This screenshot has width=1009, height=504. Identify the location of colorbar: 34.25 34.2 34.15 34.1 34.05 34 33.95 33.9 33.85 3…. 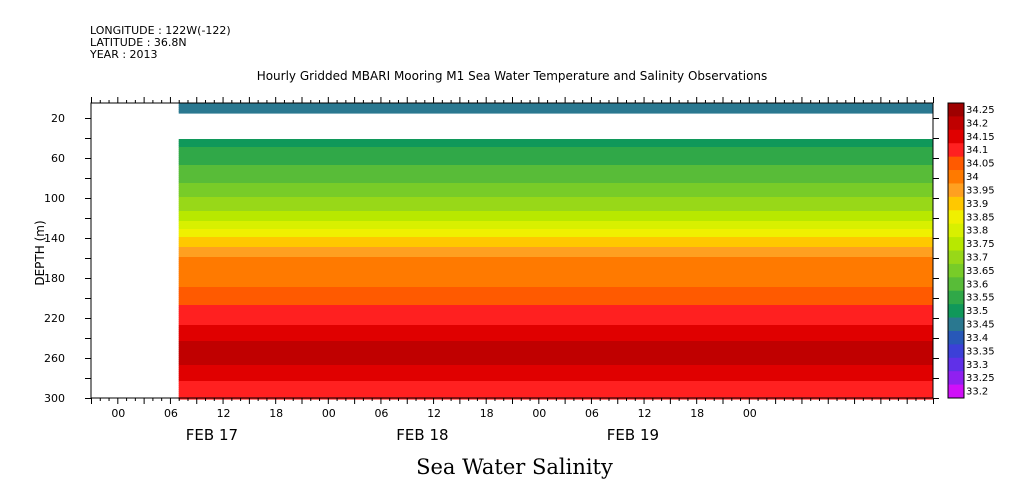
(971, 250).